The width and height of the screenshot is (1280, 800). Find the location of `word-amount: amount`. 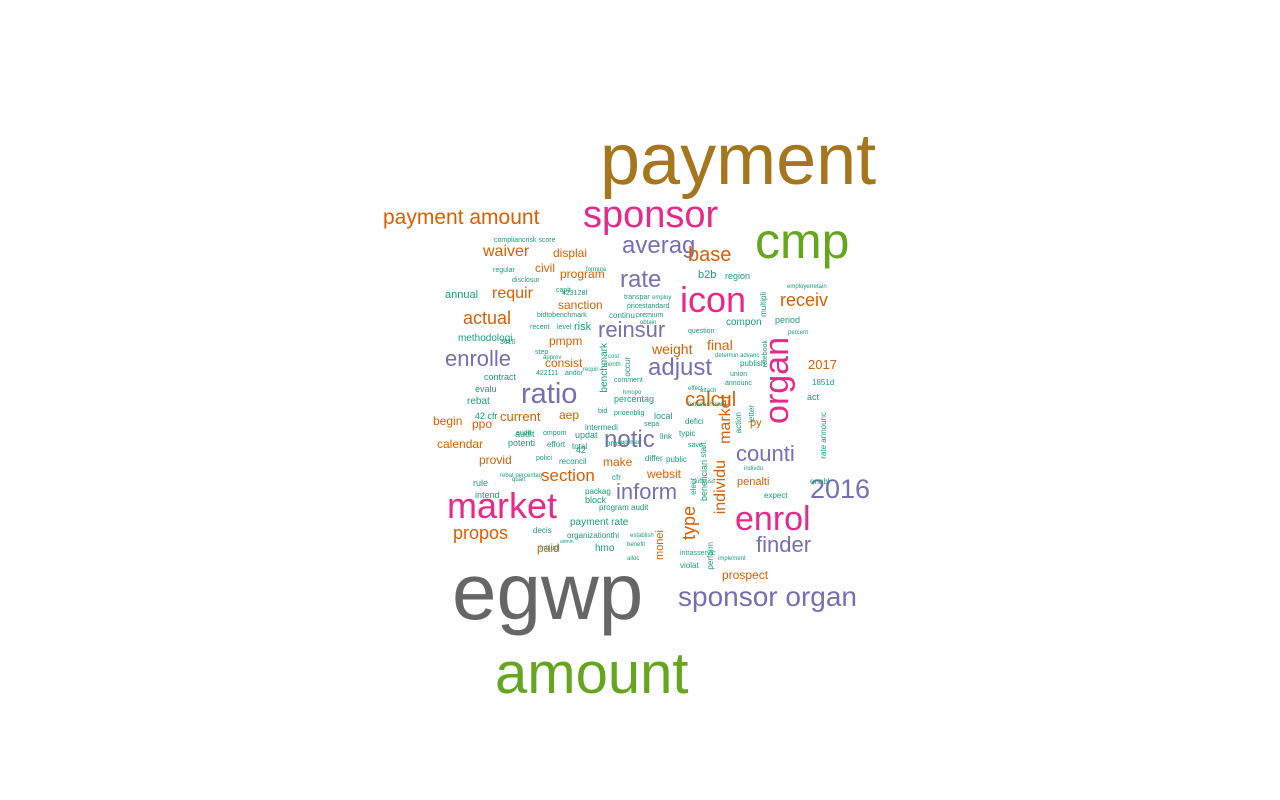

word-amount: amount is located at coordinates (592, 673).